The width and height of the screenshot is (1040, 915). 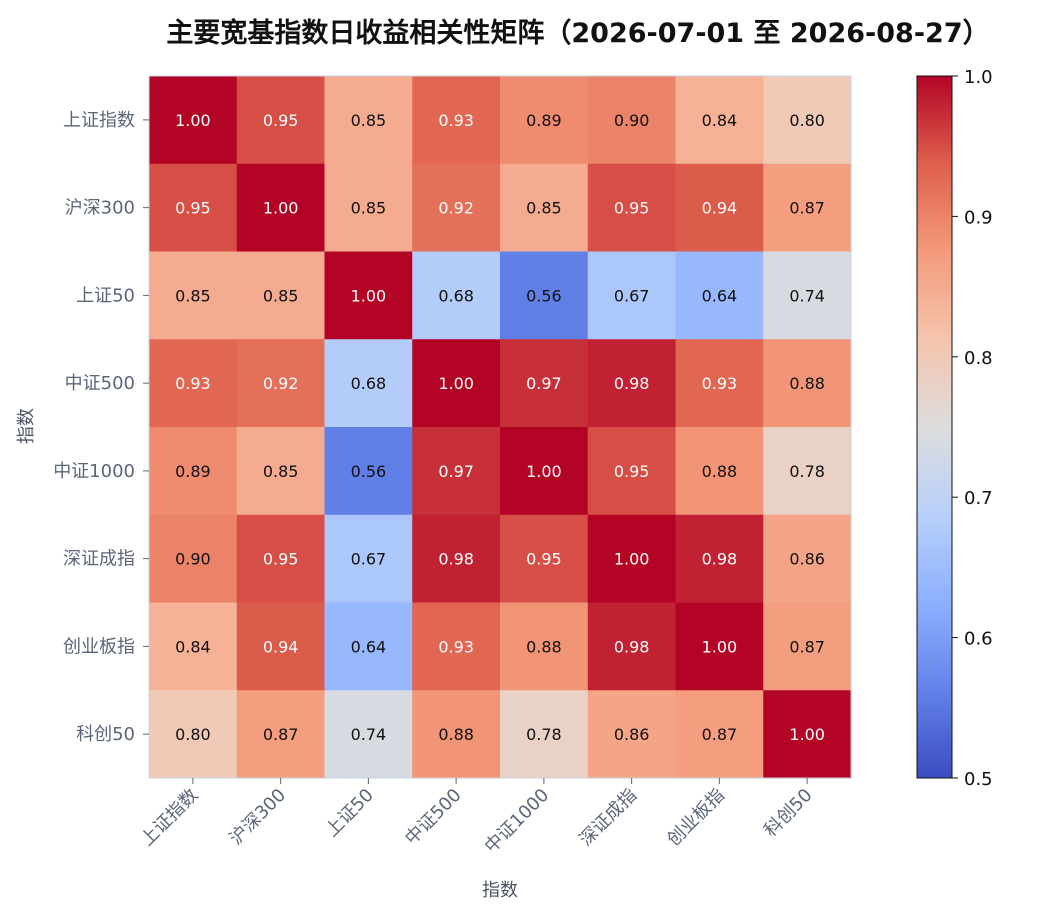 What do you see at coordinates (369, 208) in the screenshot?
I see `heatmap-cell-label-1-2: 0.85` at bounding box center [369, 208].